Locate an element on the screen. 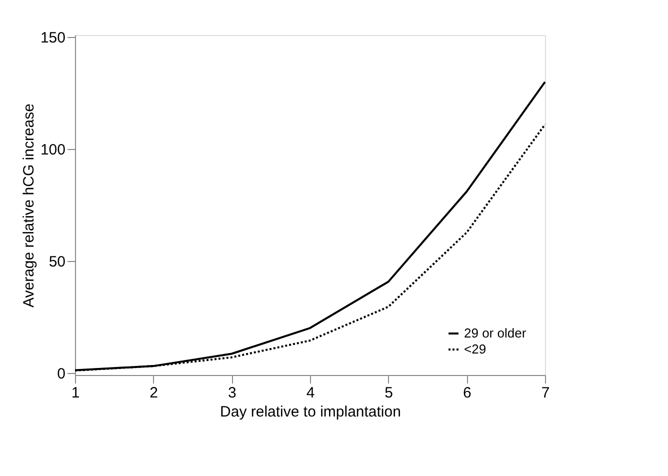  y-tick-label: 50 is located at coordinates (57, 261).